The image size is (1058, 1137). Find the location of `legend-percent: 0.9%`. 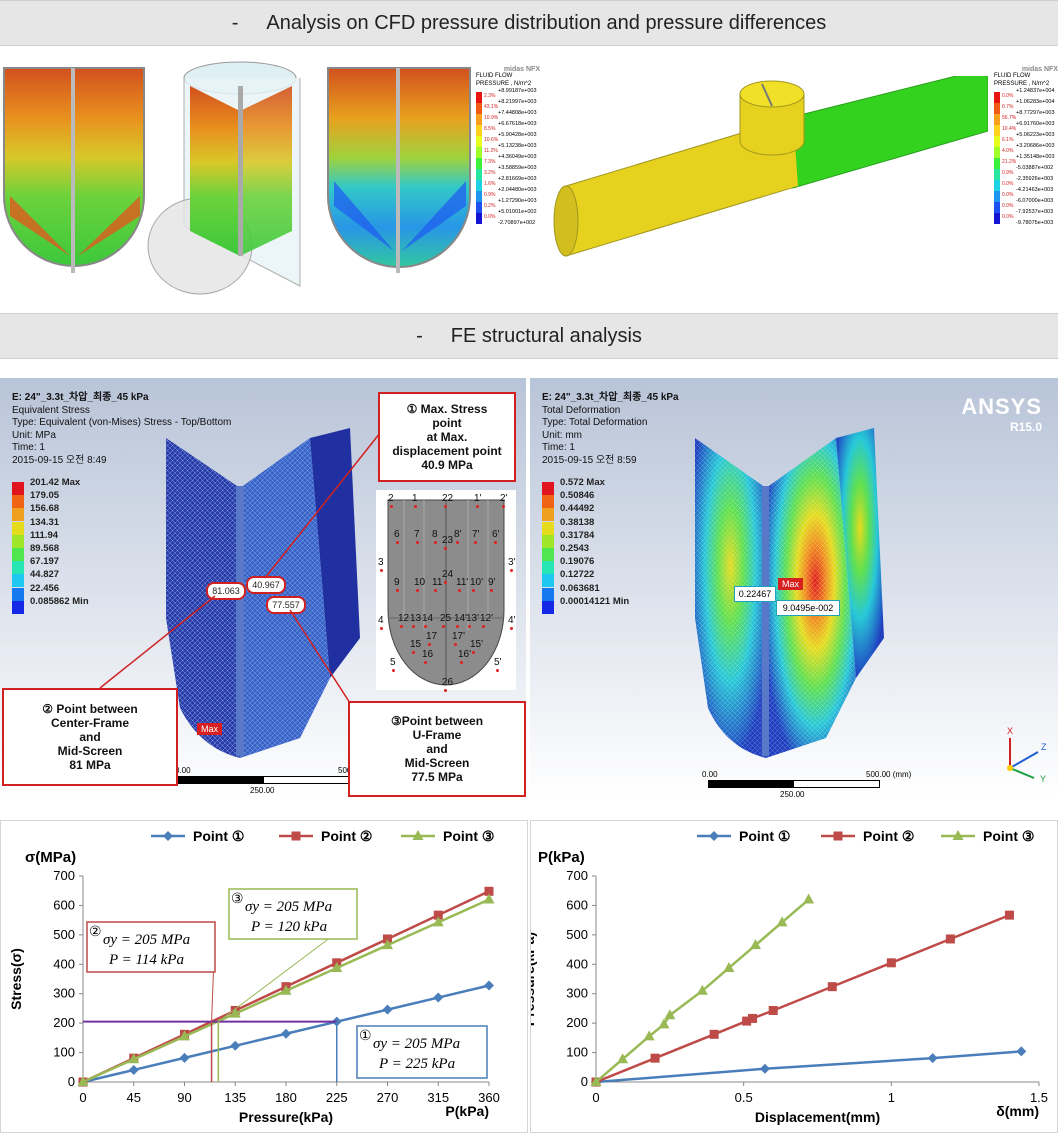

legend-percent: 0.9% is located at coordinates (490, 195).